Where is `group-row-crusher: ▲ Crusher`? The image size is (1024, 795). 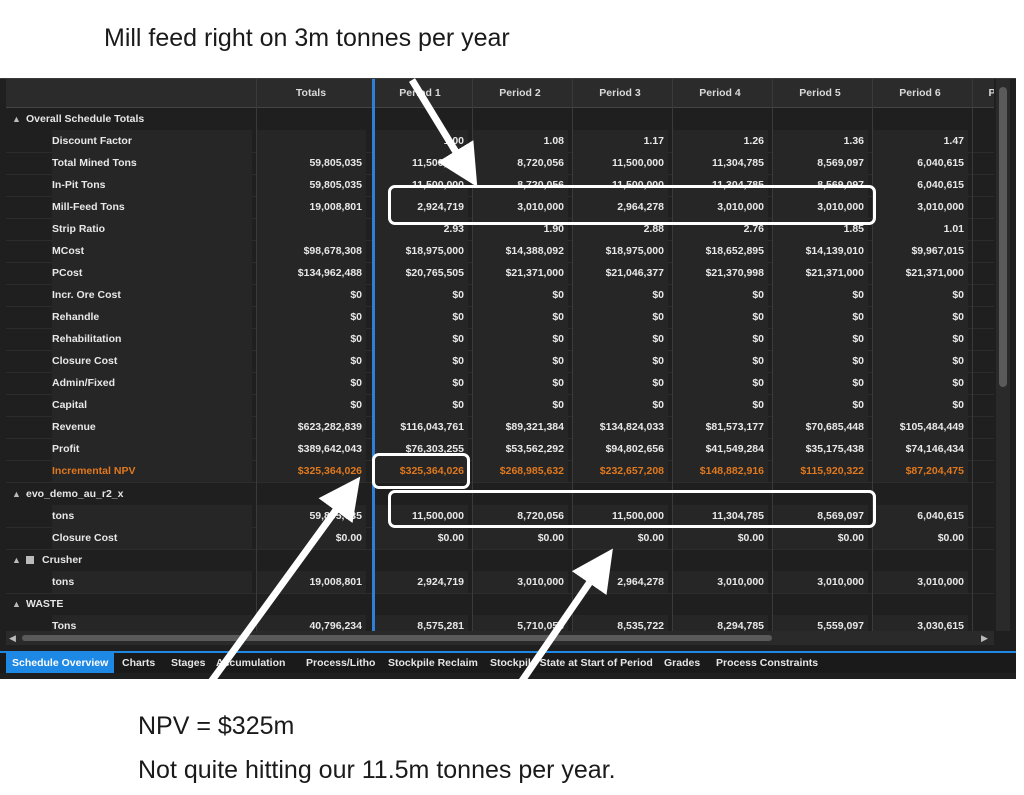 group-row-crusher: ▲ Crusher is located at coordinates (500, 560).